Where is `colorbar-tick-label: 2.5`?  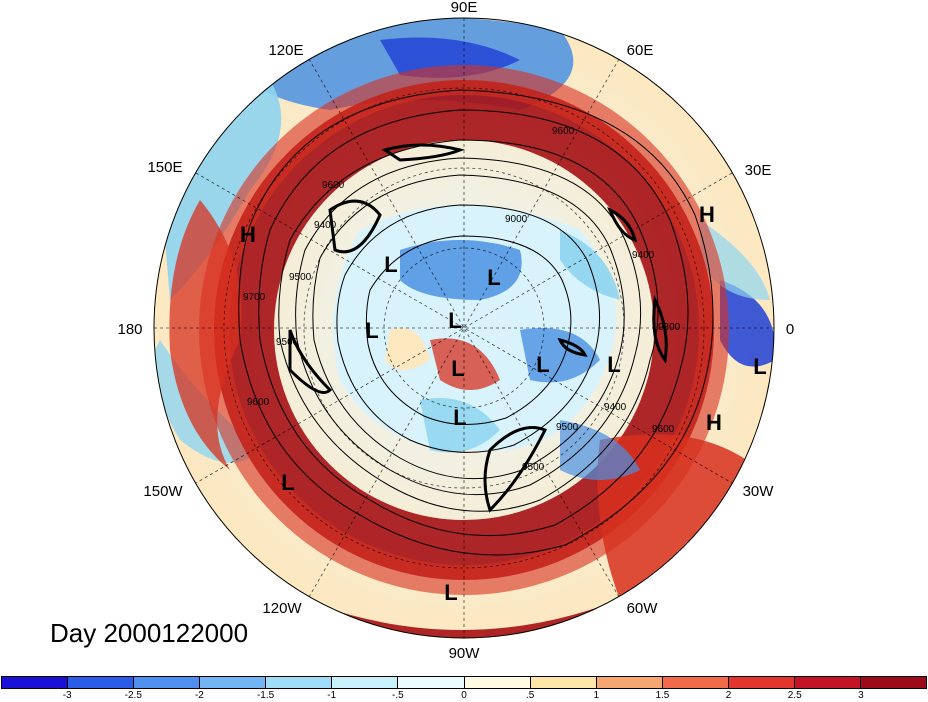
colorbar-tick-label: 2.5 is located at coordinates (794, 695).